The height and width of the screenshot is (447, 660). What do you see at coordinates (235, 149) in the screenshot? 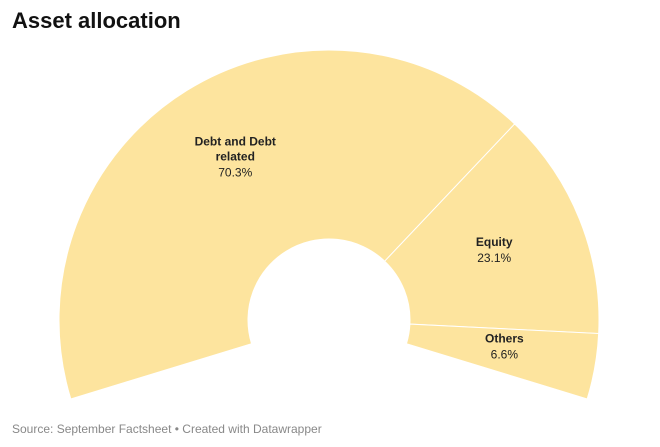
I see `slice-label: Debt and Debt related` at bounding box center [235, 149].